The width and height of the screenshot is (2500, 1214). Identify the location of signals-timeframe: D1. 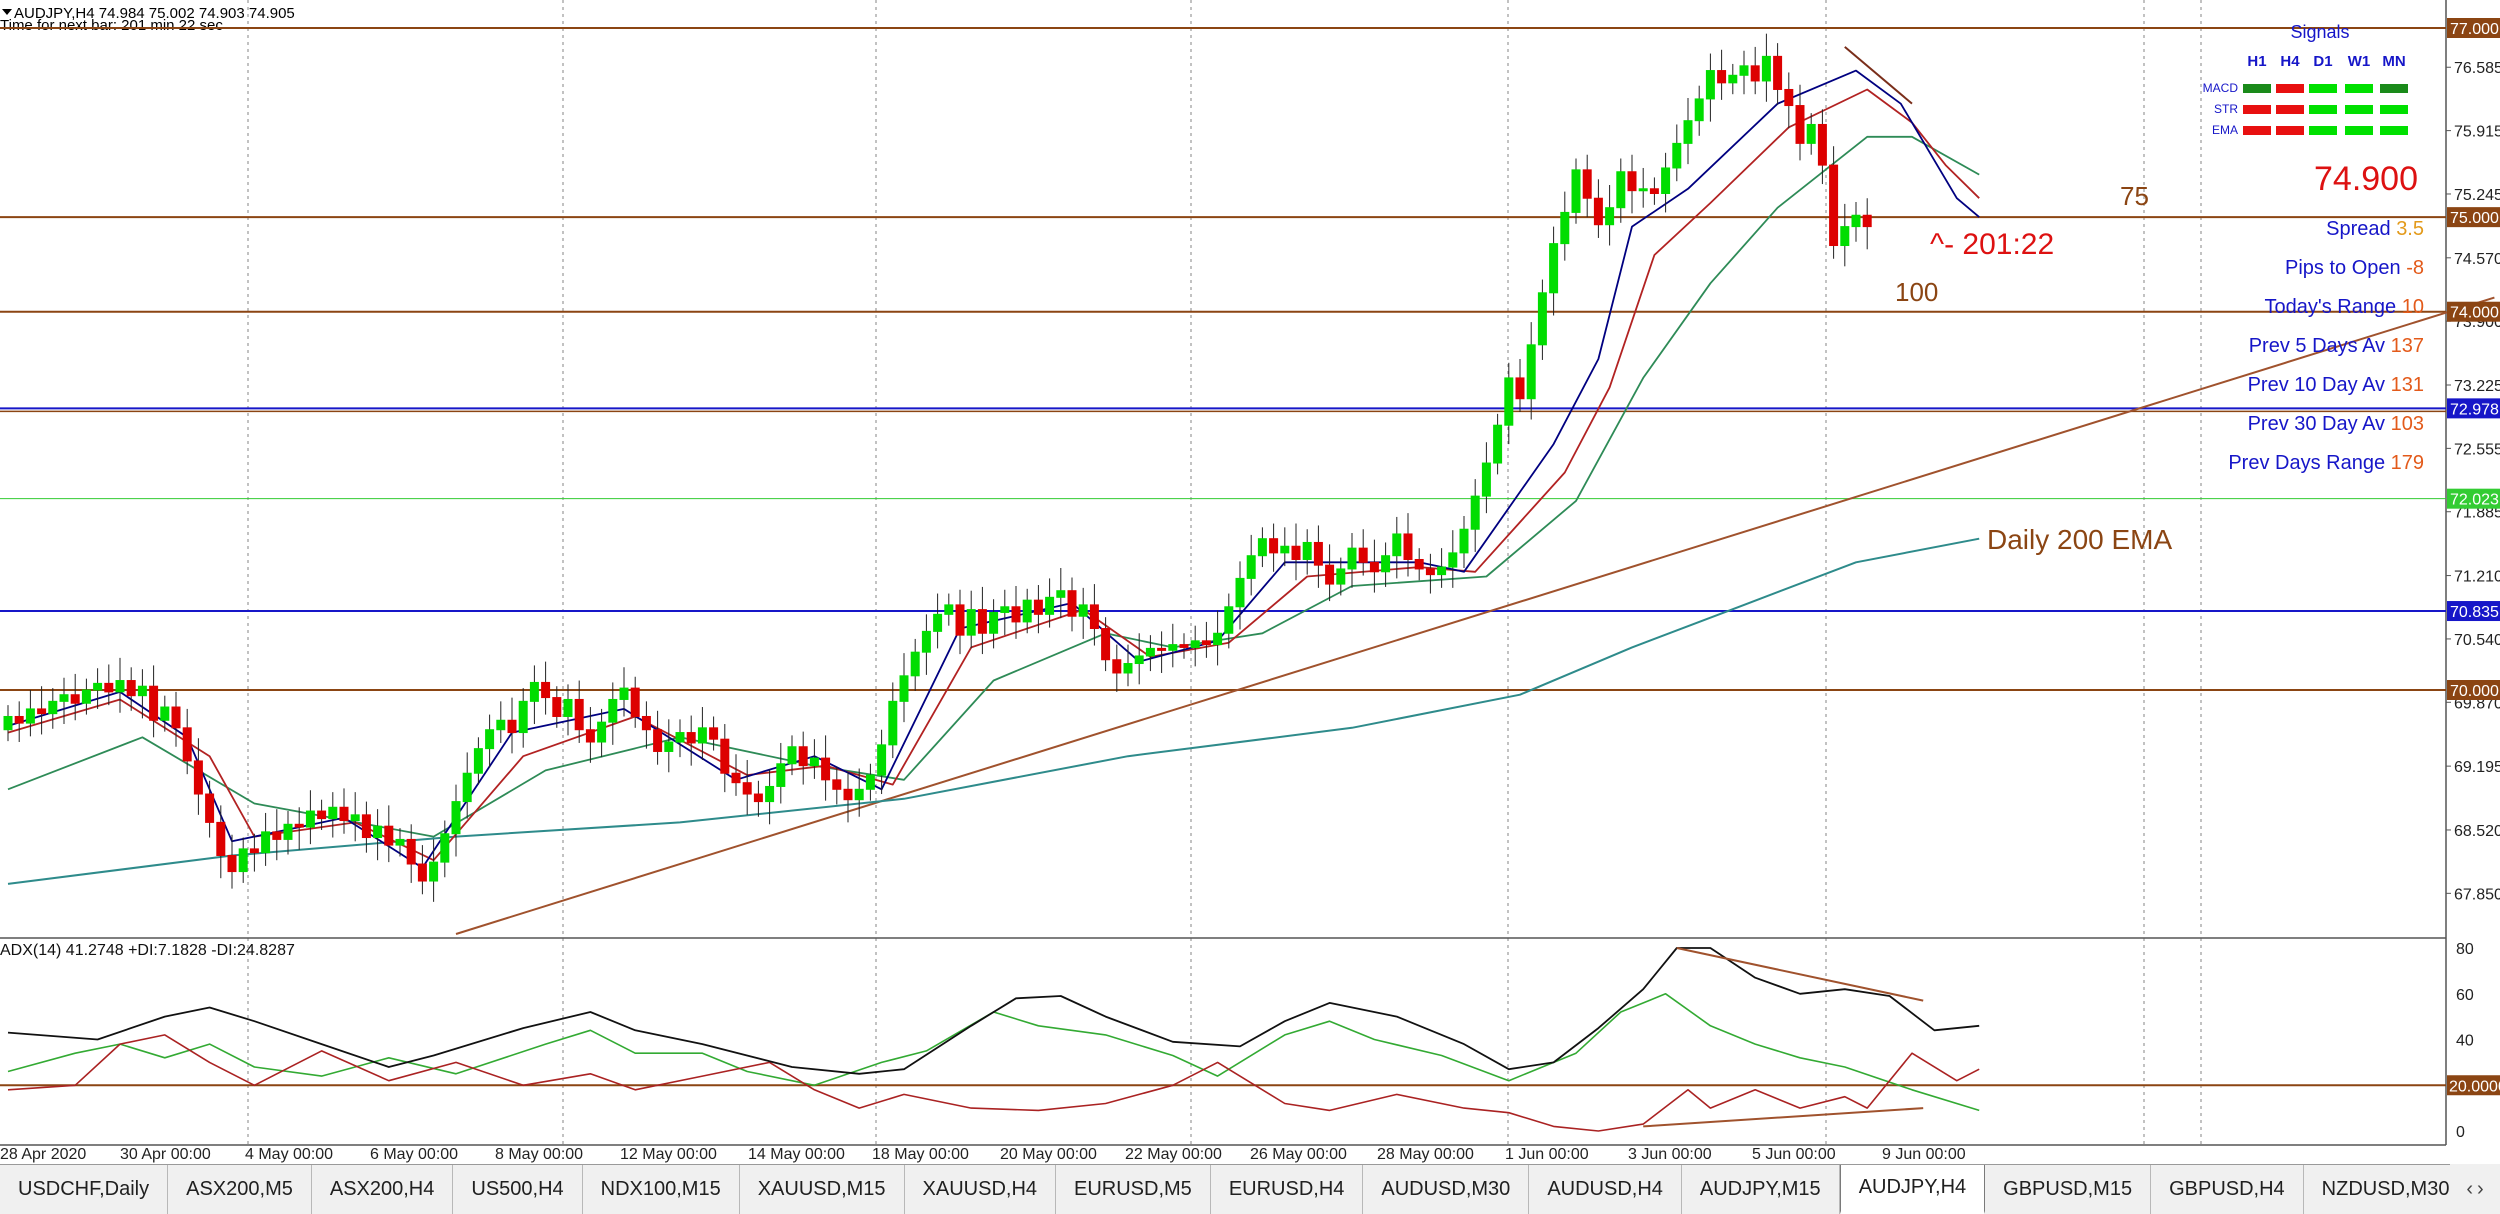
(2322, 61).